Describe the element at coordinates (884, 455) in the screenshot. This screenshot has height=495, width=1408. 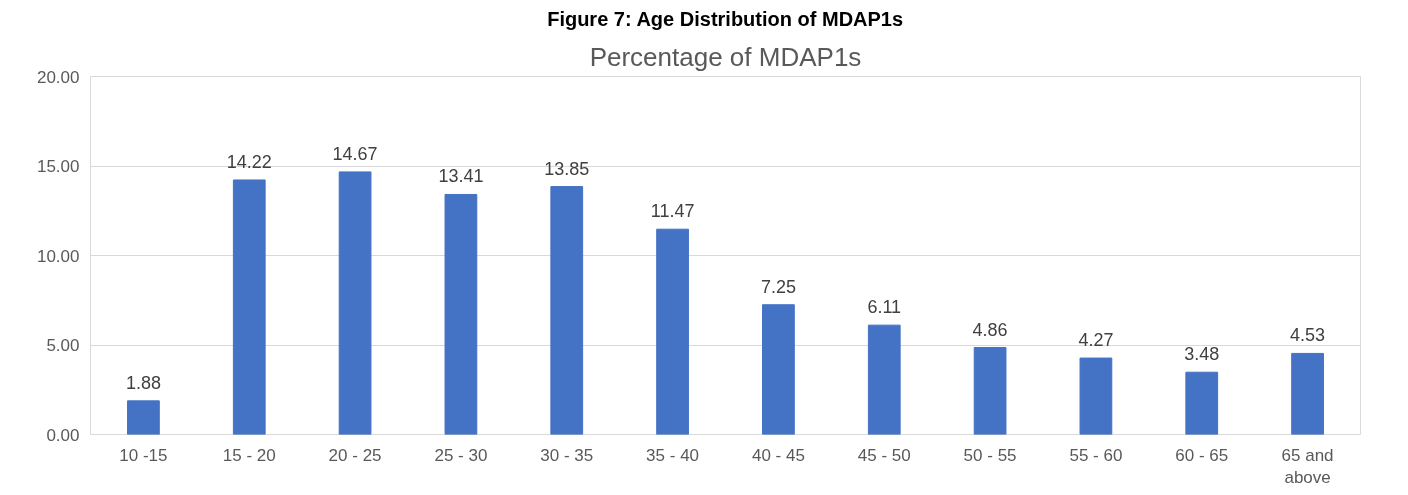
I see `x-tick-label: 45 - 50` at that location.